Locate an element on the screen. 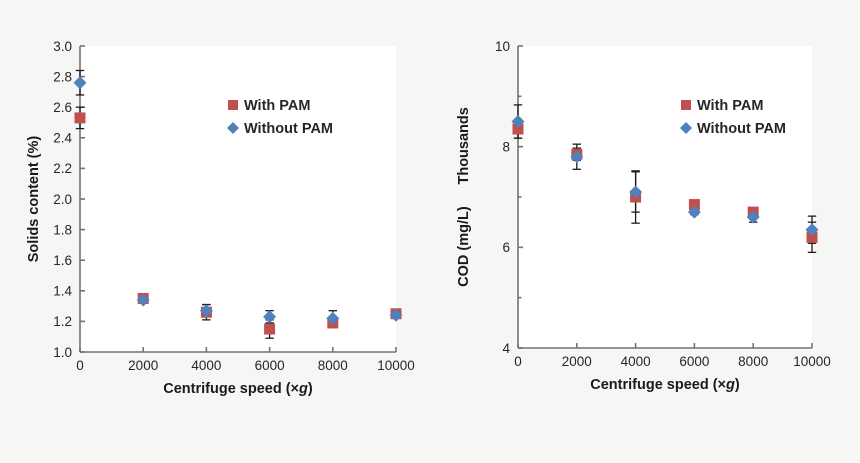  y-tick-label: 6 is located at coordinates (506, 247).